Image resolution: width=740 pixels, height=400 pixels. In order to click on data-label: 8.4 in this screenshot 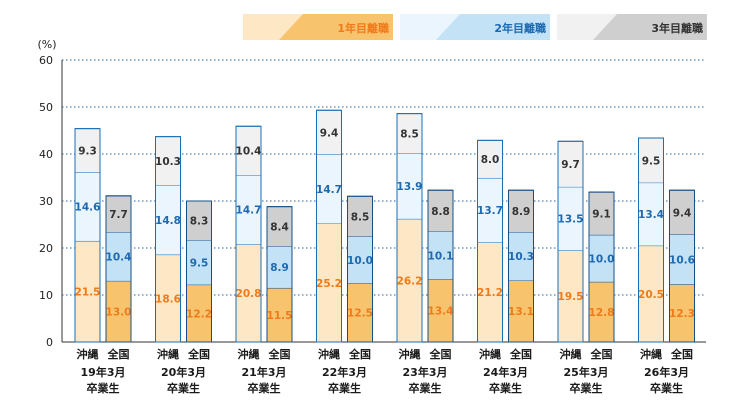, I will do `click(279, 227)`.